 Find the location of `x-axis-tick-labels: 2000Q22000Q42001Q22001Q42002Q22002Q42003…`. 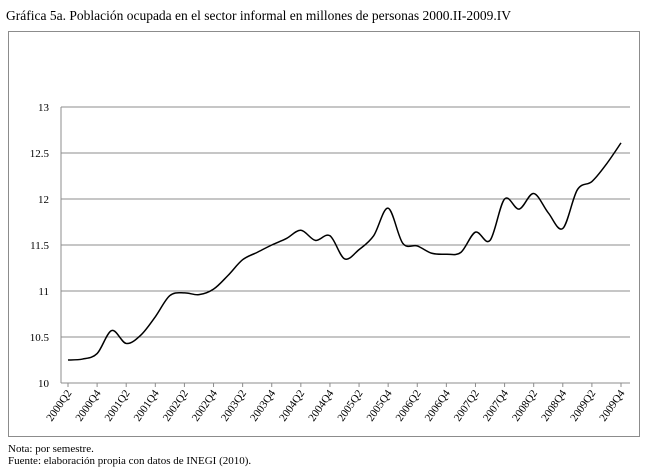

x-axis-tick-labels: 2000Q22000Q42001Q22001Q42002Q22002Q42003… is located at coordinates (335, 405).